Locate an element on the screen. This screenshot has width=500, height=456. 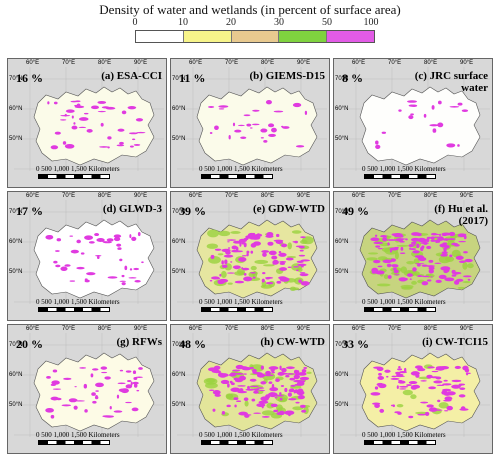
latitude-label: 70°N is located at coordinates (342, 79).